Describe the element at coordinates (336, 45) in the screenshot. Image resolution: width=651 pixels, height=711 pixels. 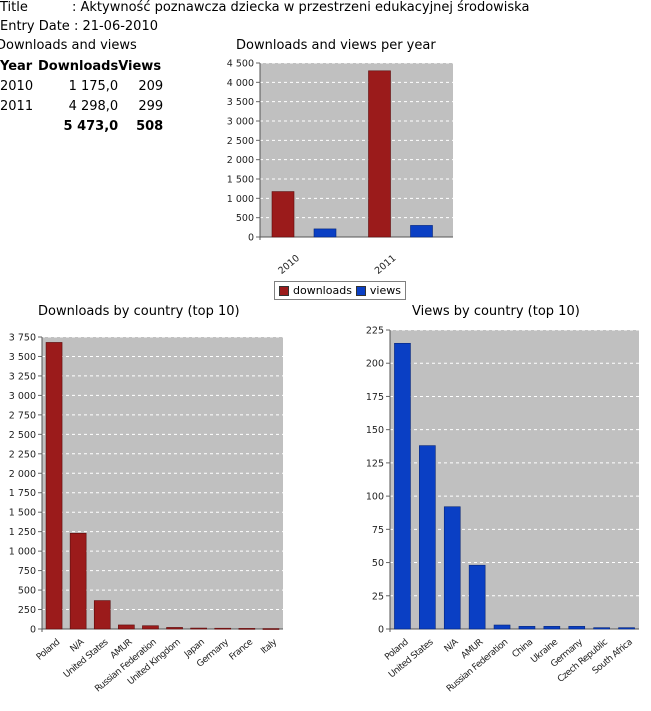
I see `chart-title-per-year: Downloads and views per year` at that location.